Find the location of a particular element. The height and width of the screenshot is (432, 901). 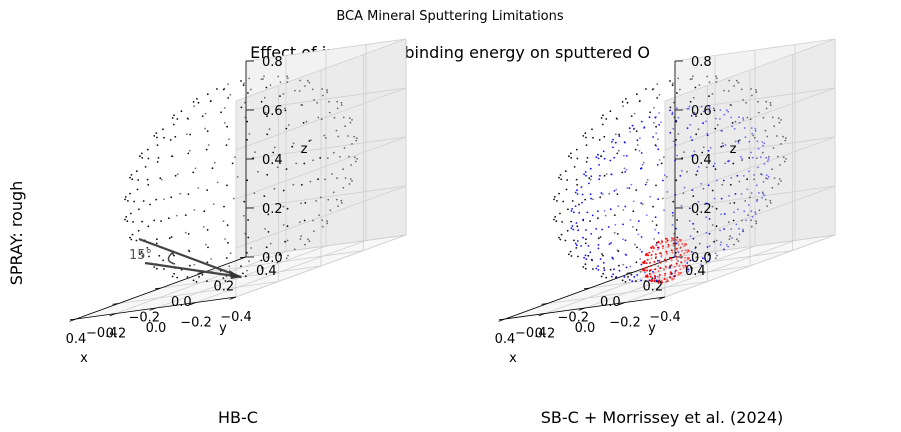

y-tick is located at coordinates (544, 304).